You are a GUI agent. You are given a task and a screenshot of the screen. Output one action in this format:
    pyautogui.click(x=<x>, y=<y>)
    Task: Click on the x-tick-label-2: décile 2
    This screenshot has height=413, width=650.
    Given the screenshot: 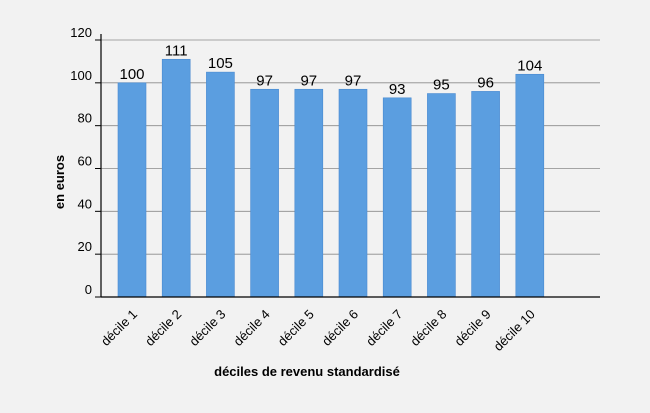 What is the action you would take?
    pyautogui.click(x=163, y=328)
    